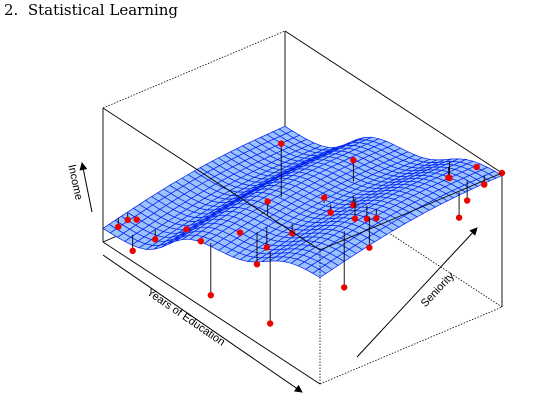 This screenshot has width=553, height=414. I want to click on z-axis-arrow, so click(87, 187).